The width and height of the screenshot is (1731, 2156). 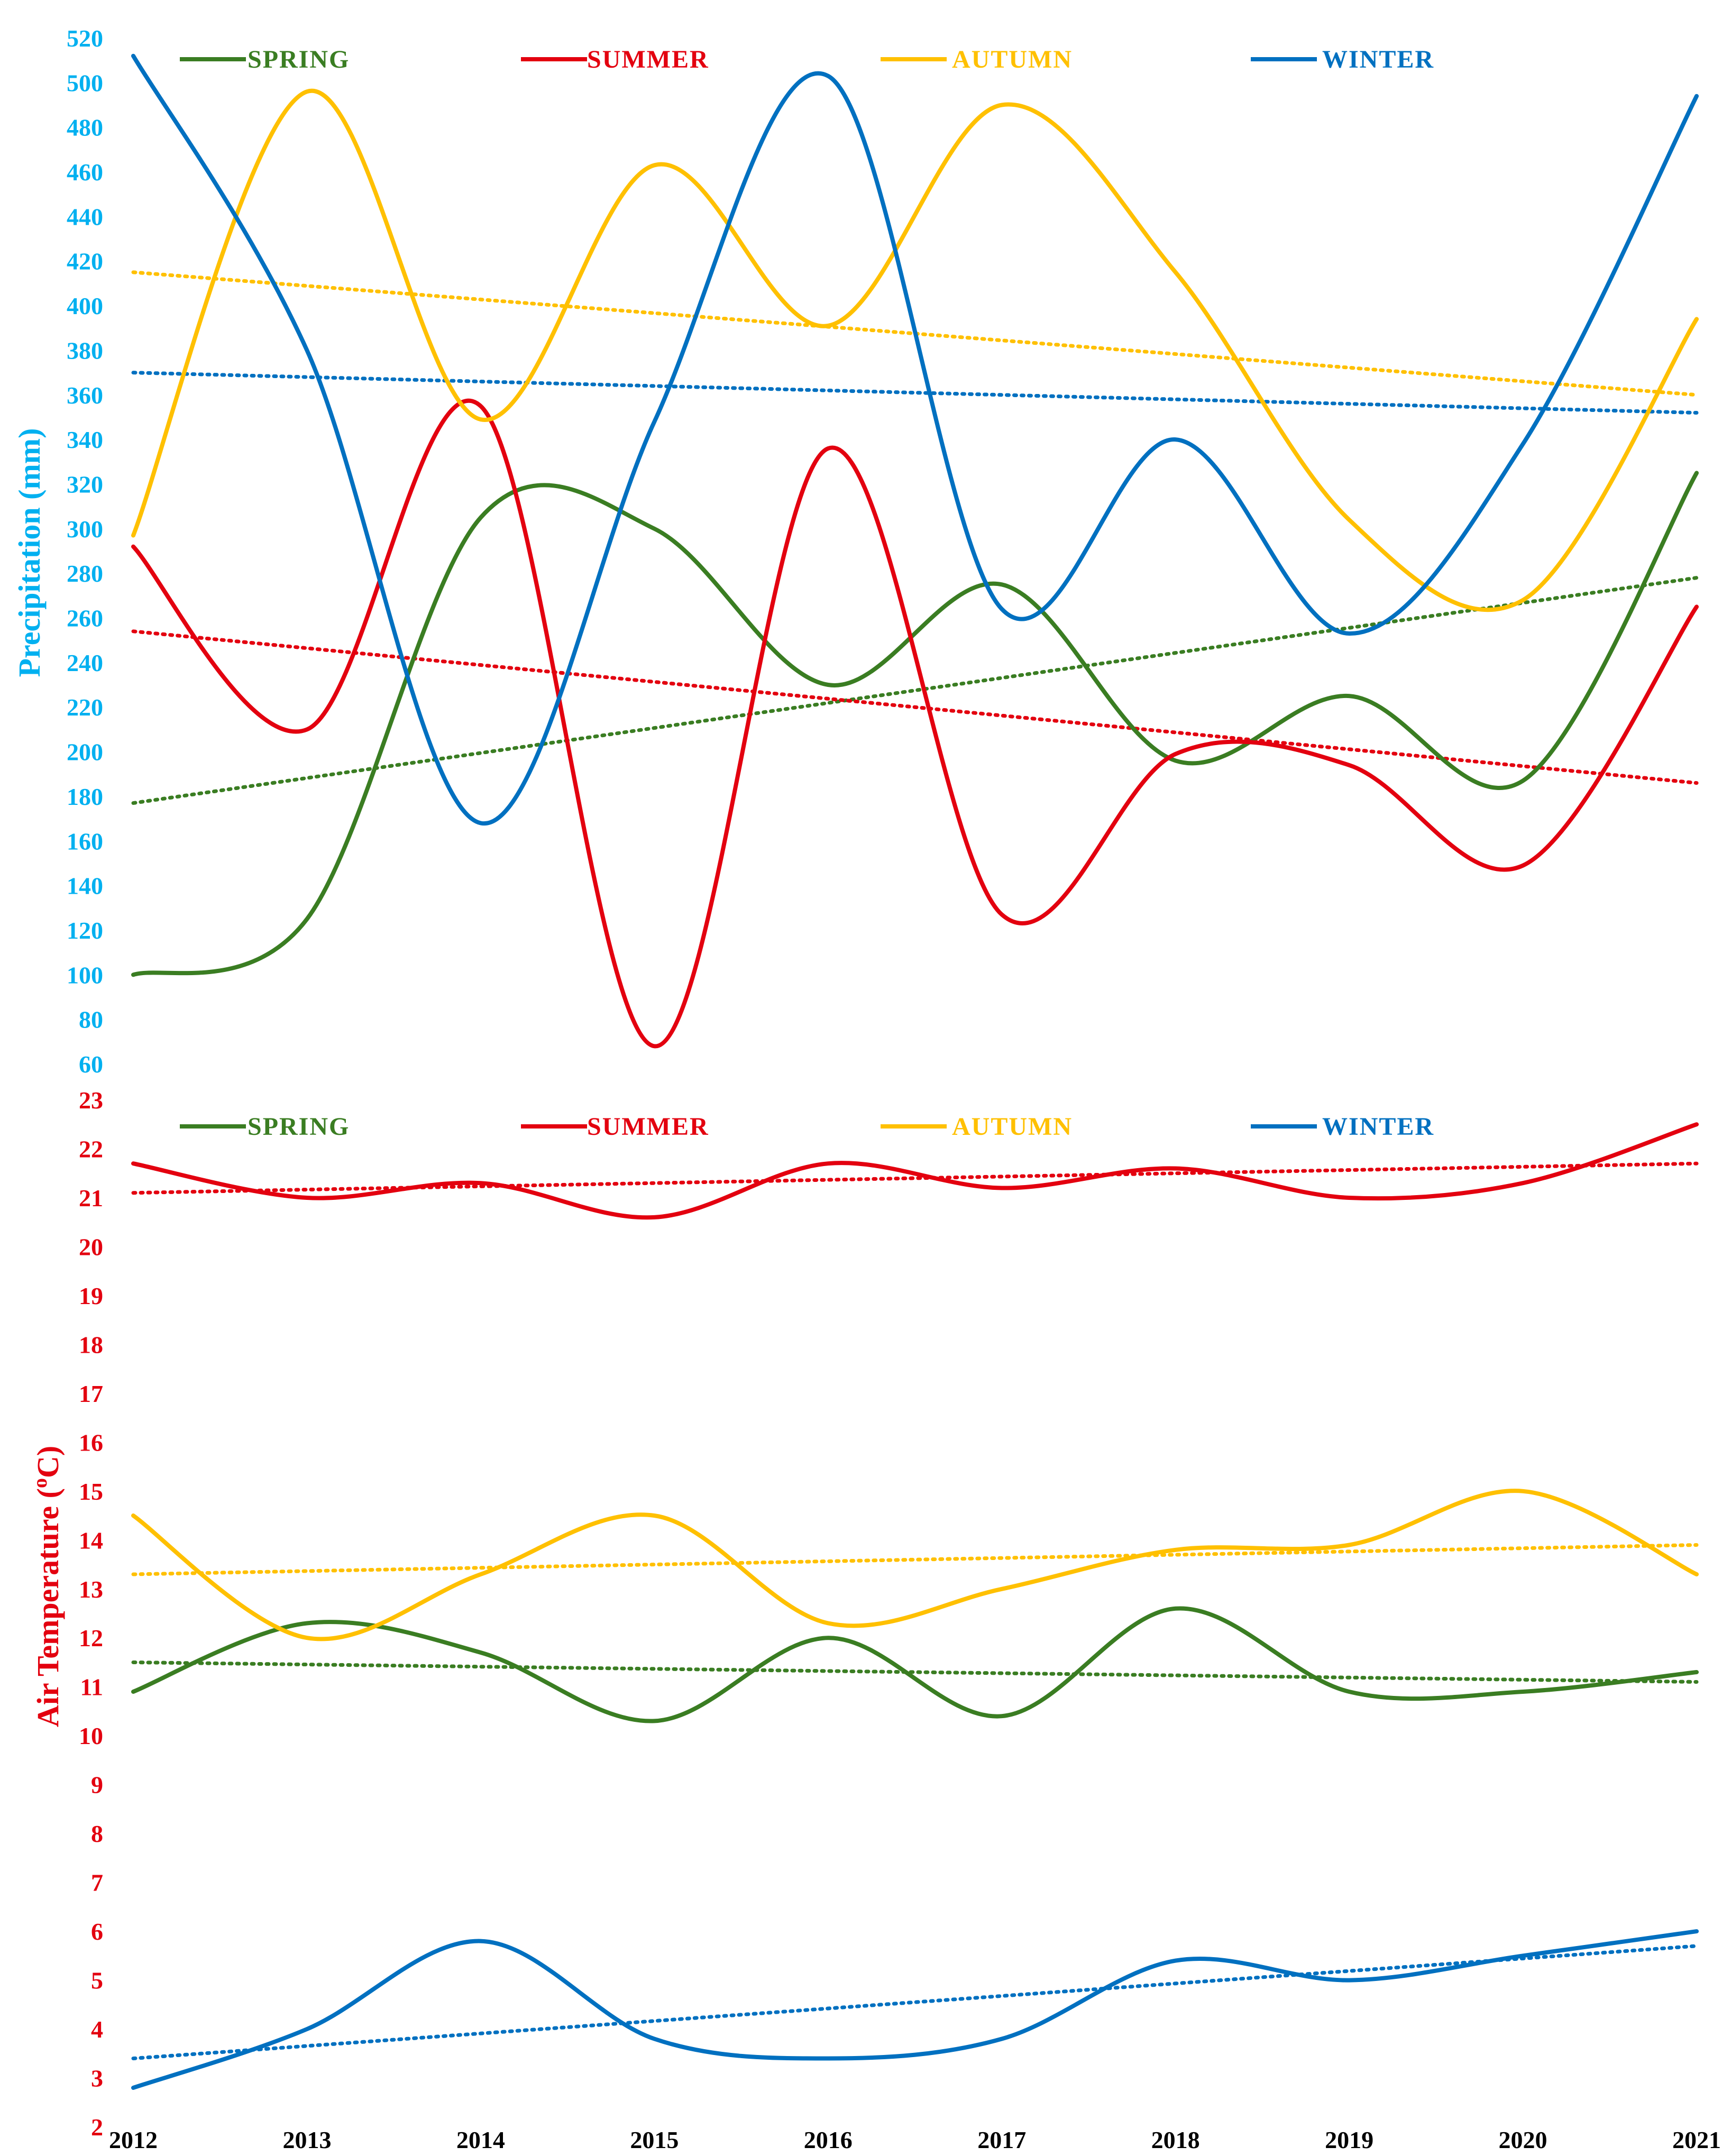 I want to click on x-tick-label: 2017, so click(x=1002, y=2139).